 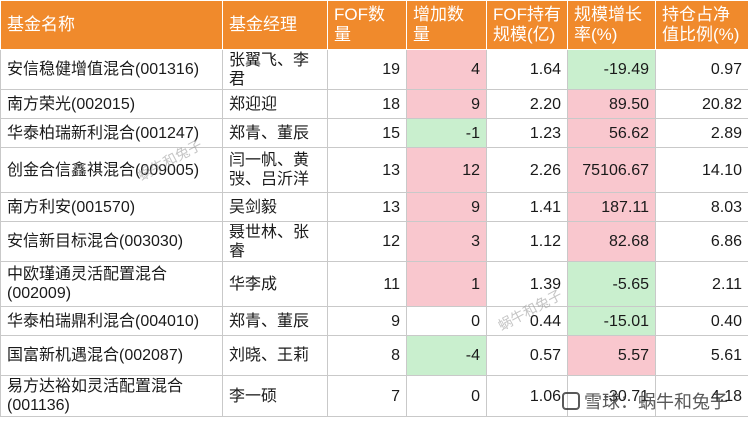 What do you see at coordinates (701, 69) in the screenshot?
I see `holding-ratio-cell: 0.97` at bounding box center [701, 69].